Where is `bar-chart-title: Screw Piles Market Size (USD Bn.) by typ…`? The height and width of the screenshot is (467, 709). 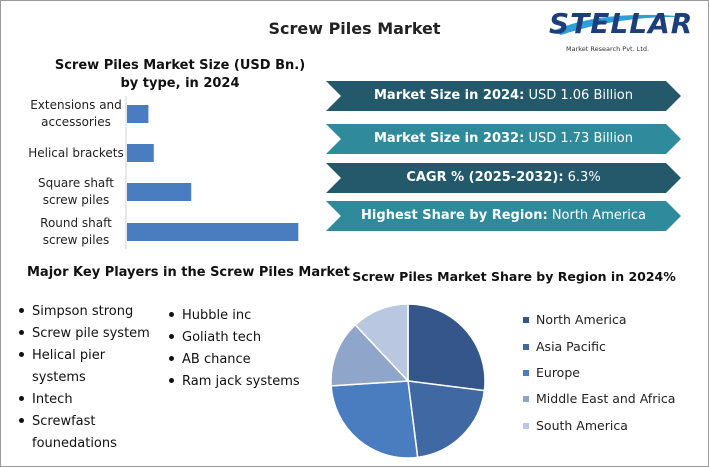
bar-chart-title: Screw Piles Market Size (USD Bn.) by typ… is located at coordinates (180, 74).